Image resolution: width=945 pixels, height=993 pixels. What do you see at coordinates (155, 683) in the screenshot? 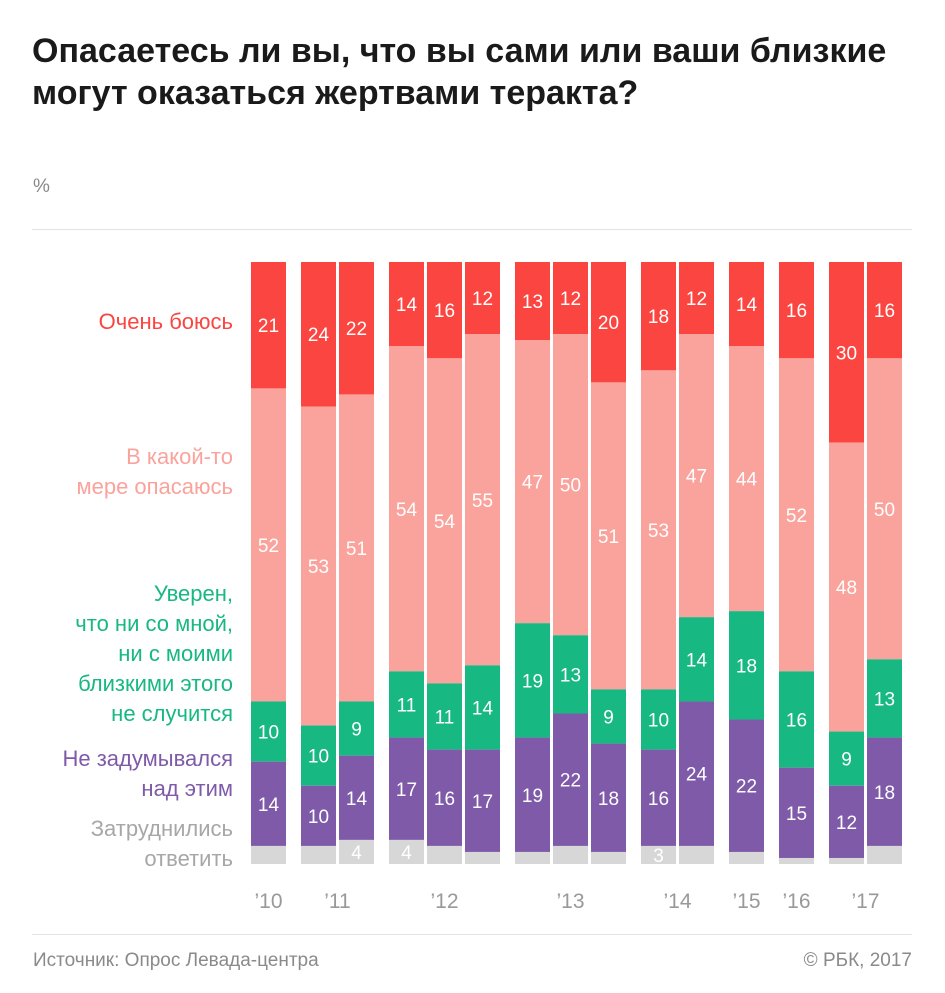
I see `legend-line: близкими этого` at bounding box center [155, 683].